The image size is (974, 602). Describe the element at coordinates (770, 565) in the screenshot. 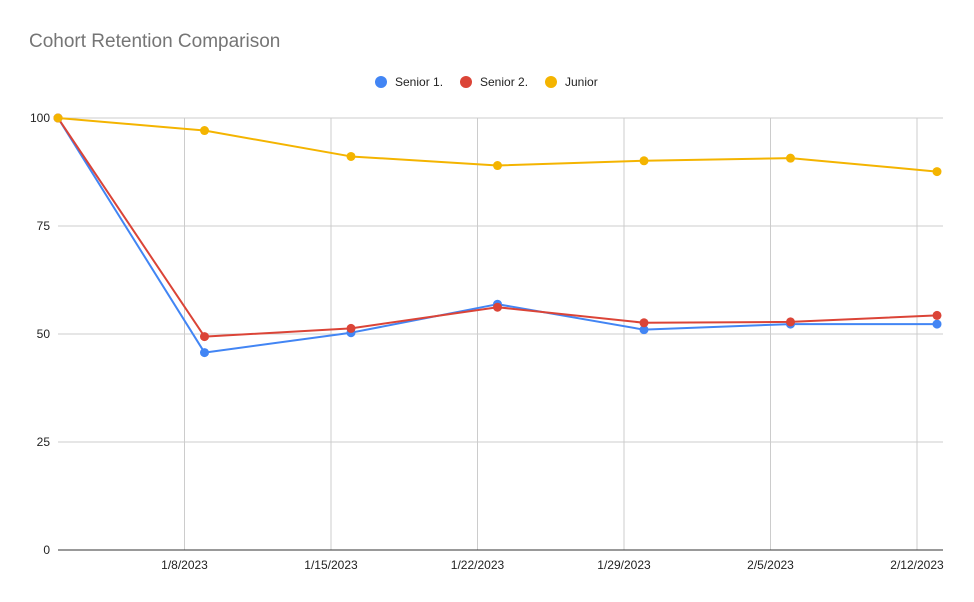

I see `x-tick-label: 2/5/2023` at that location.